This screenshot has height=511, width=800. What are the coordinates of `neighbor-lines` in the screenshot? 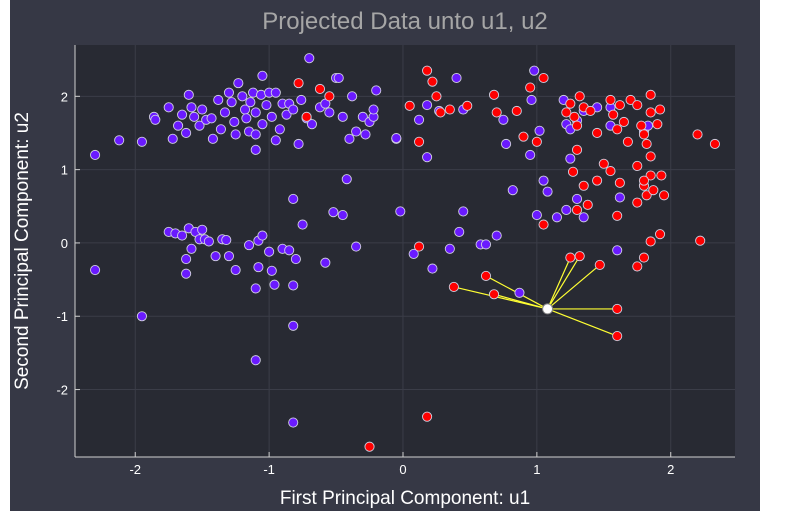 It's located at (535, 296).